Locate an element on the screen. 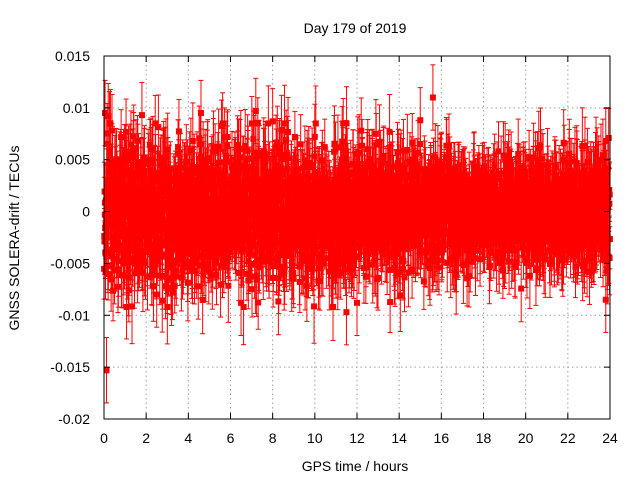 The image size is (640, 480). data-point is located at coordinates (258, 302).